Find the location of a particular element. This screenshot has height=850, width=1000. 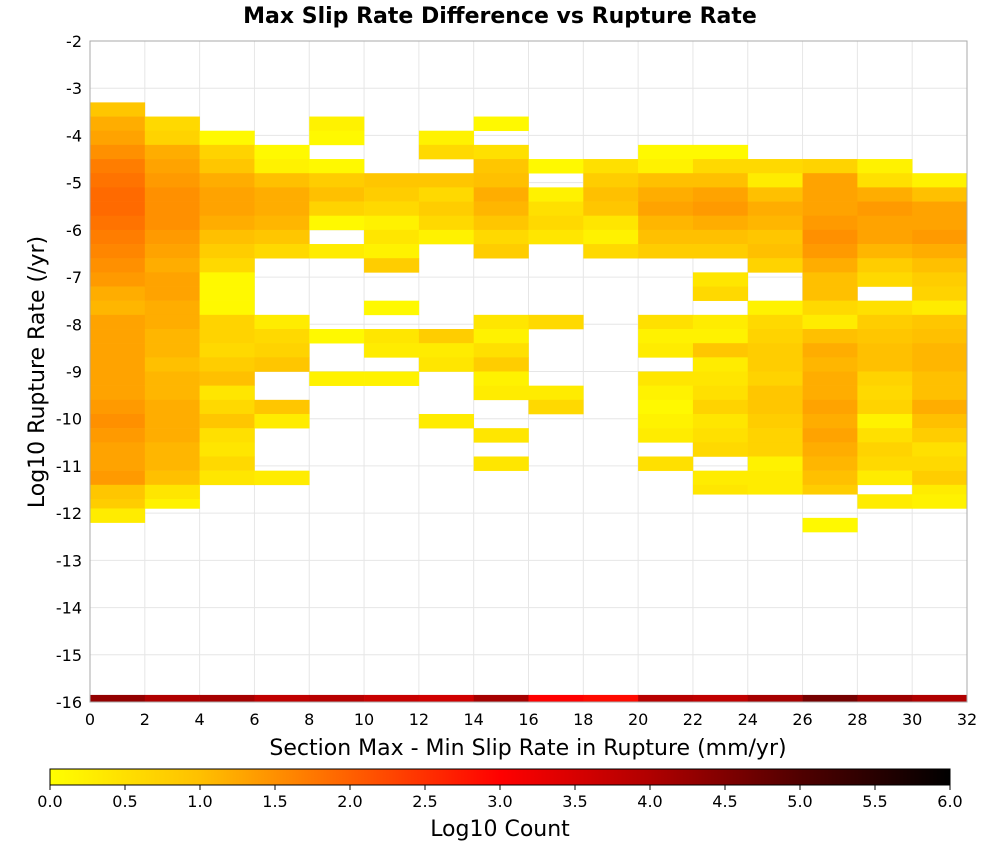

colorbar-label: Log10 Count is located at coordinates (500, 829).